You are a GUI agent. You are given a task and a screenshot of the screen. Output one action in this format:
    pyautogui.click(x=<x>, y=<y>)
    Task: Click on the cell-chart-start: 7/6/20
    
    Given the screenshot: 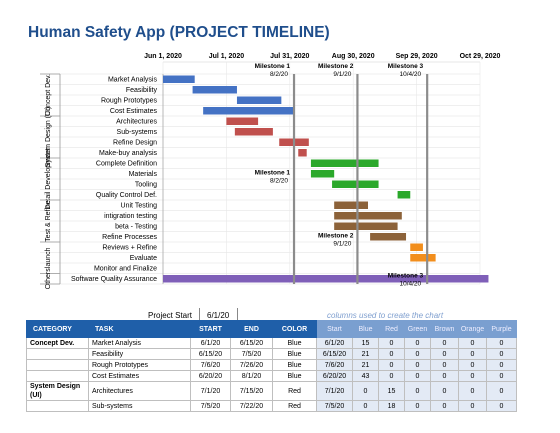 What is the action you would take?
    pyautogui.click(x=334, y=365)
    